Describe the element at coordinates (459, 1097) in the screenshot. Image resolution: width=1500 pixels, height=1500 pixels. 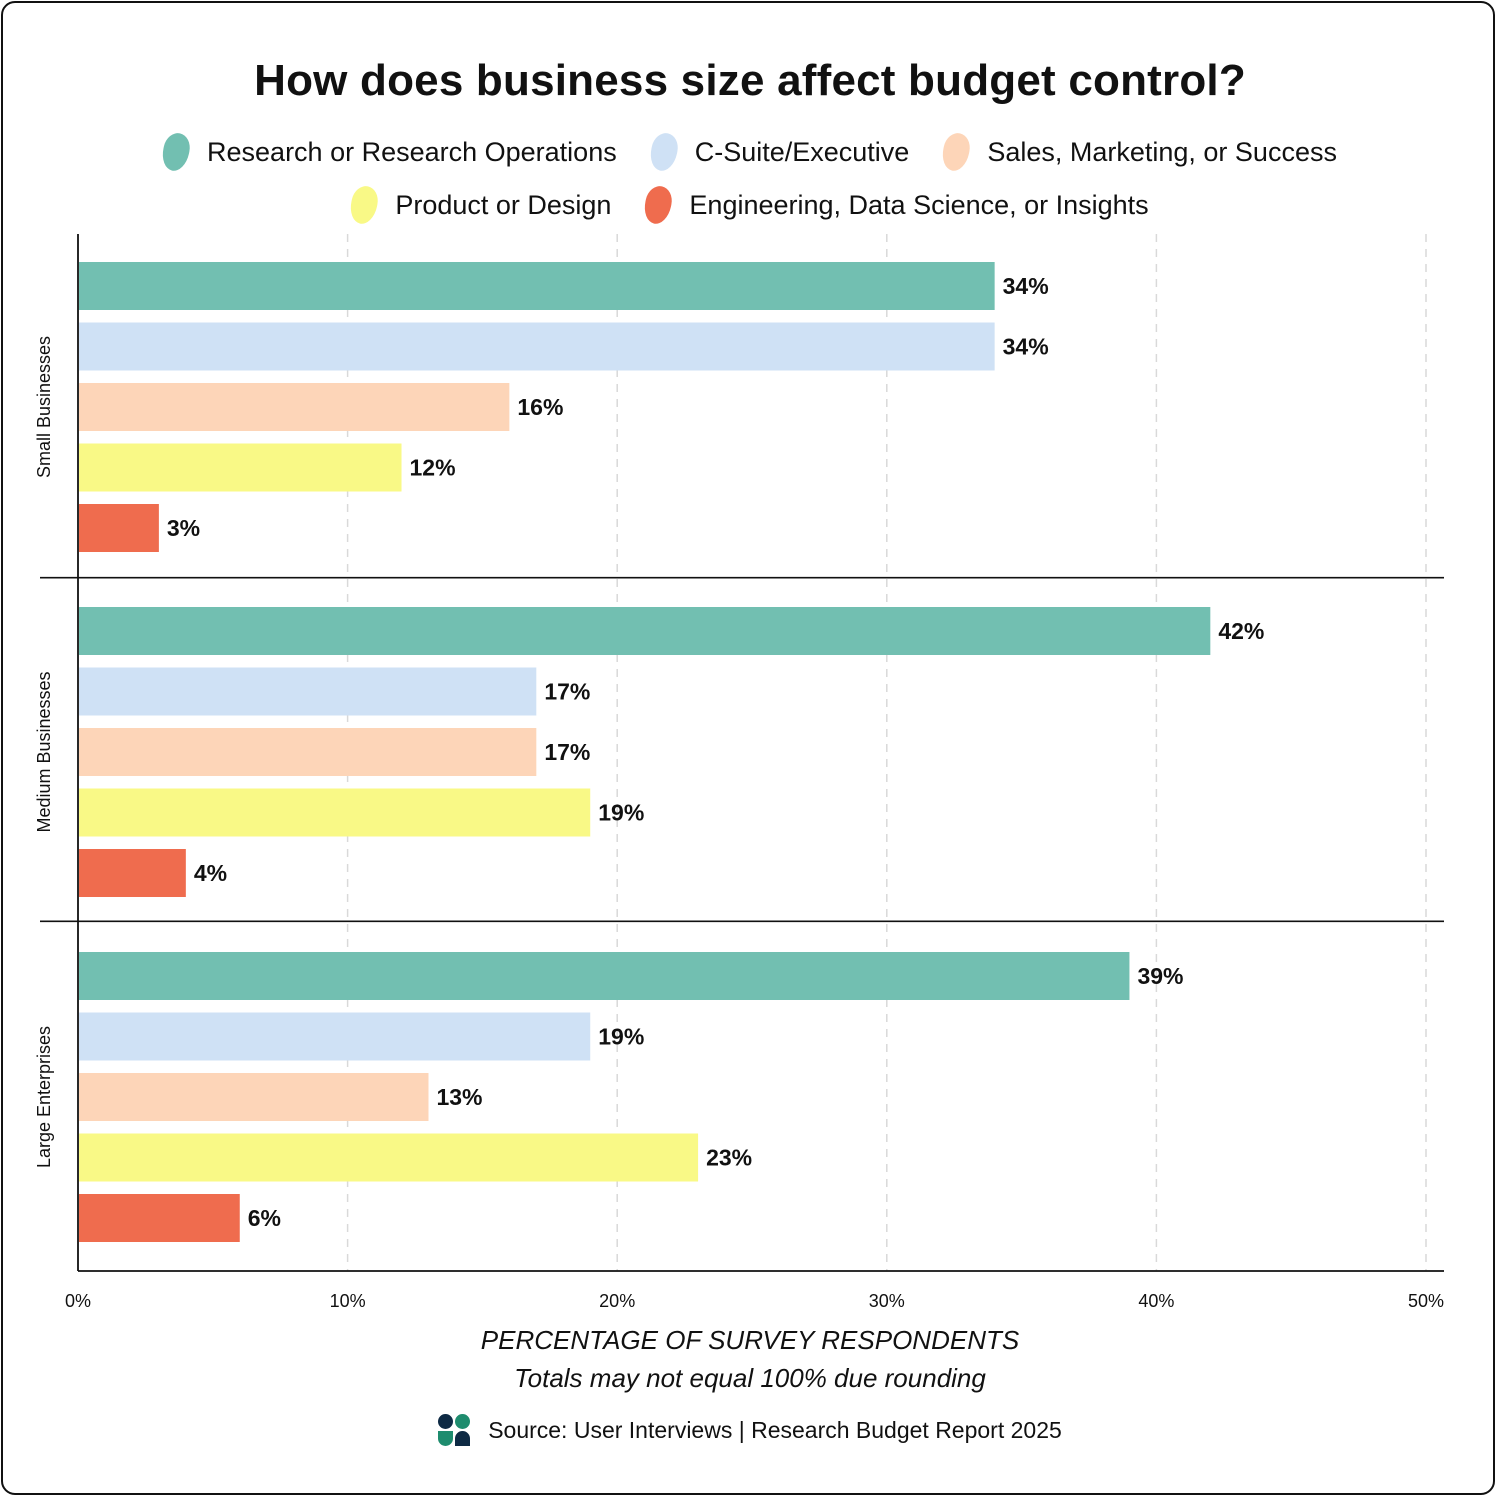
I see `bar-value-label: 13%` at that location.